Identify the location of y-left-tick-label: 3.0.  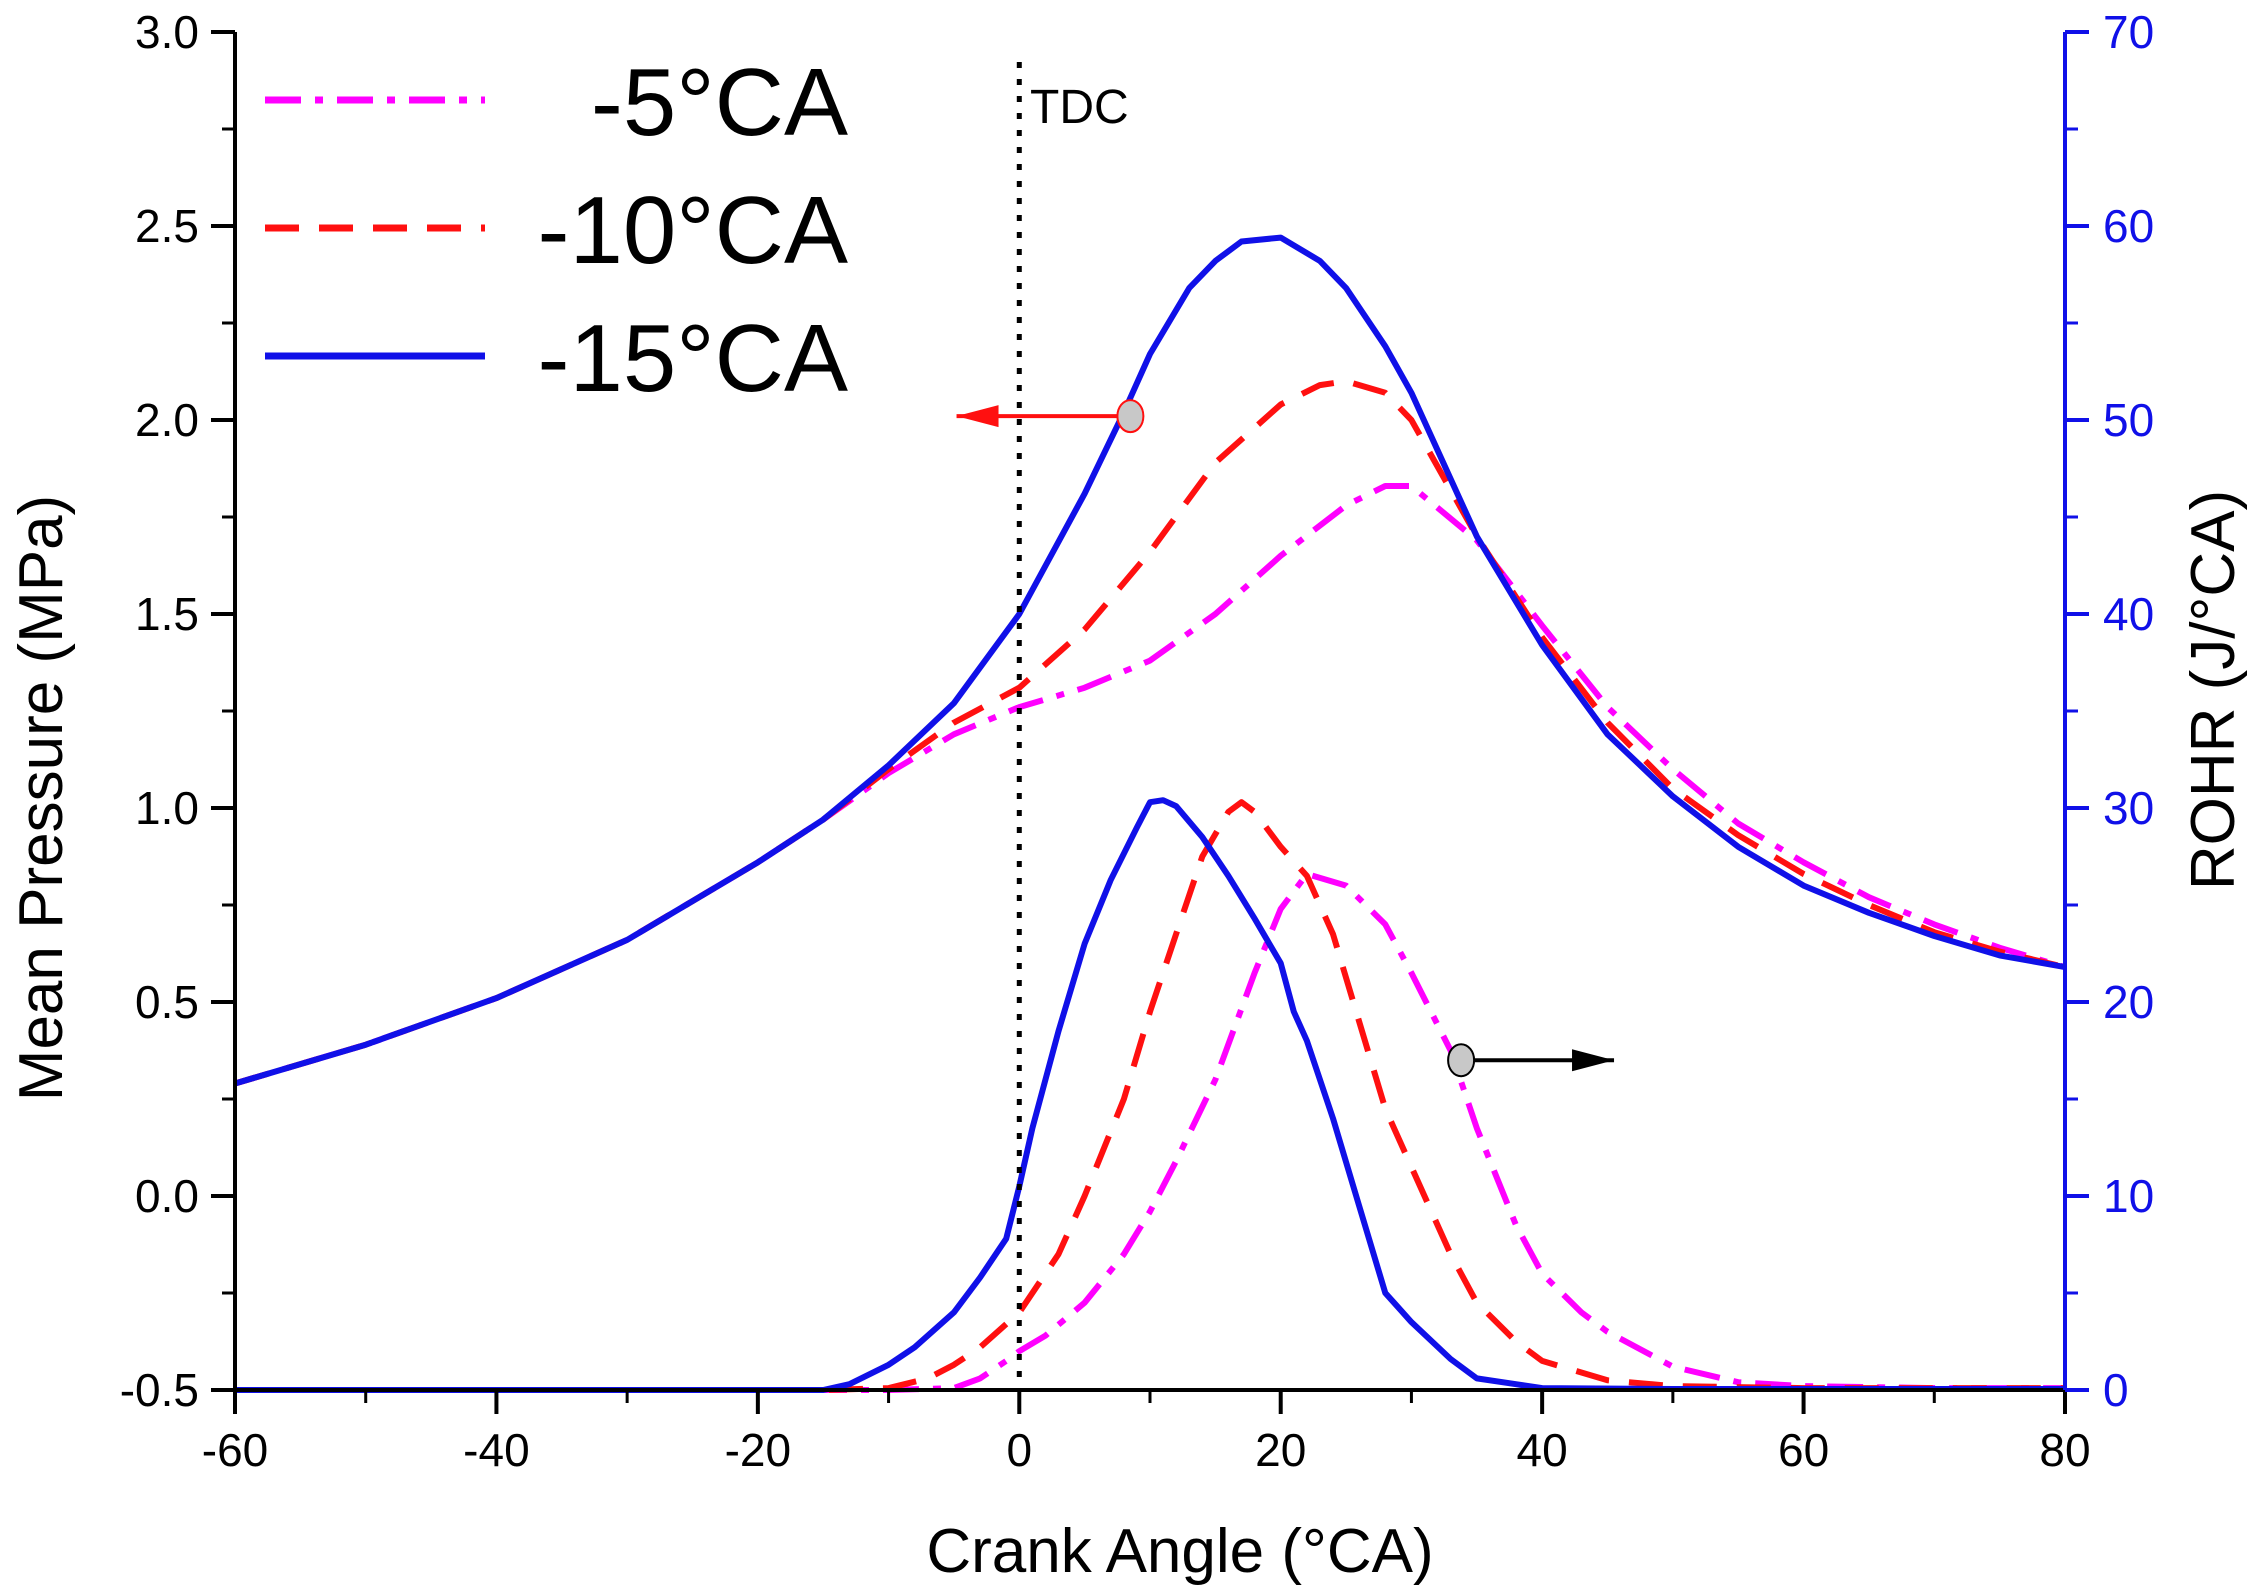
(167, 32).